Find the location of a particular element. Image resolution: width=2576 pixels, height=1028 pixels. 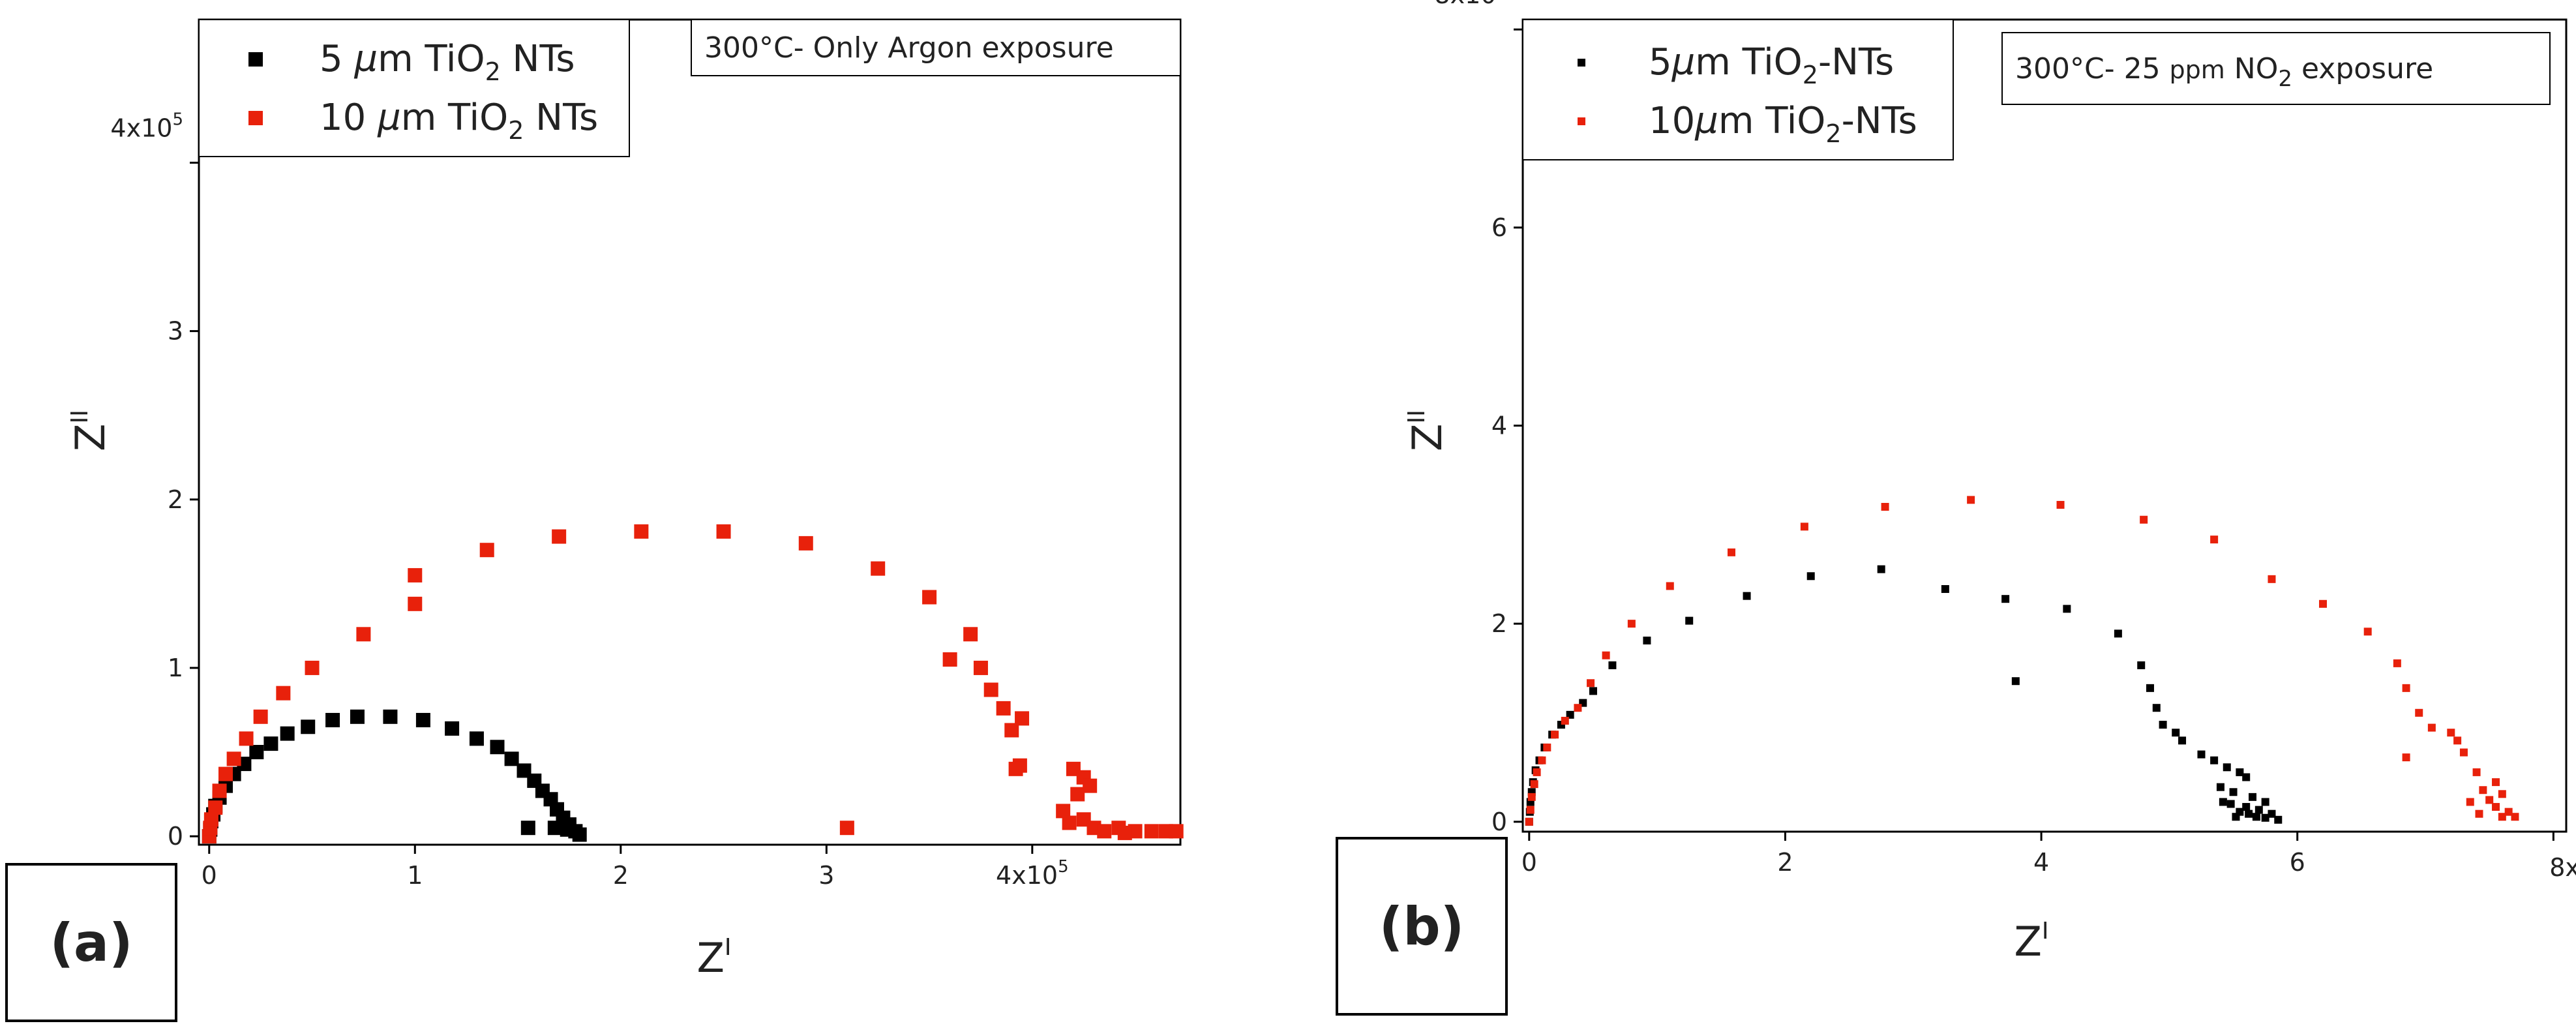

legend-box is located at coordinates (414, 88).